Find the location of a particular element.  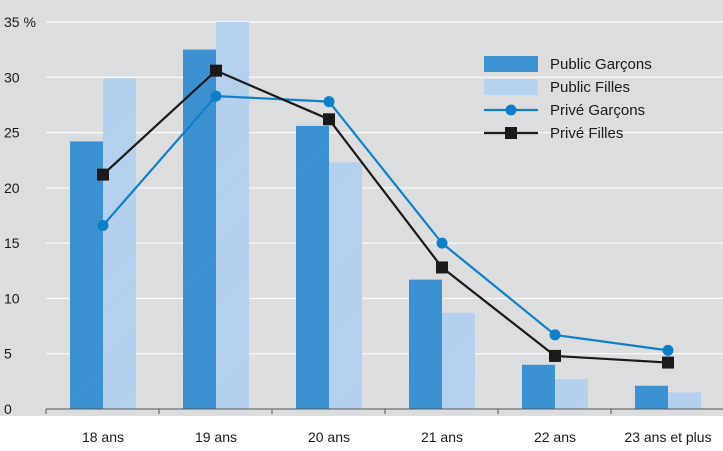

legend-label: Public Filles is located at coordinates (590, 87).